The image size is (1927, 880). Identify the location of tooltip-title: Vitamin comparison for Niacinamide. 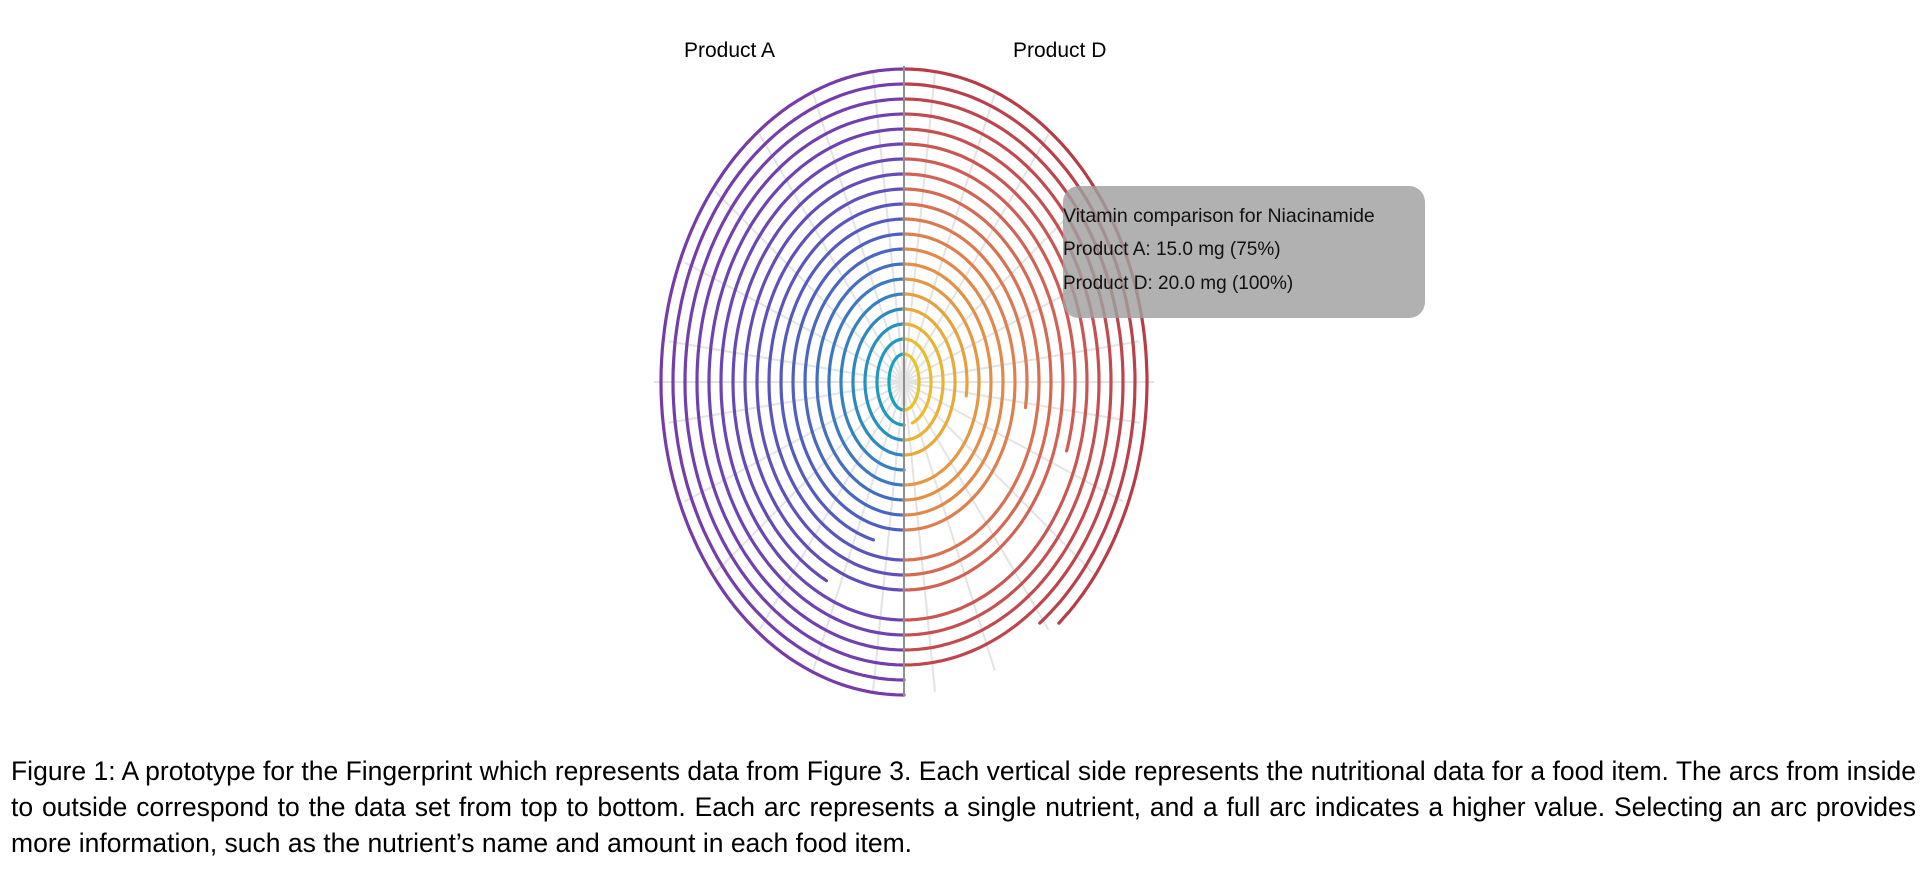
(1219, 216).